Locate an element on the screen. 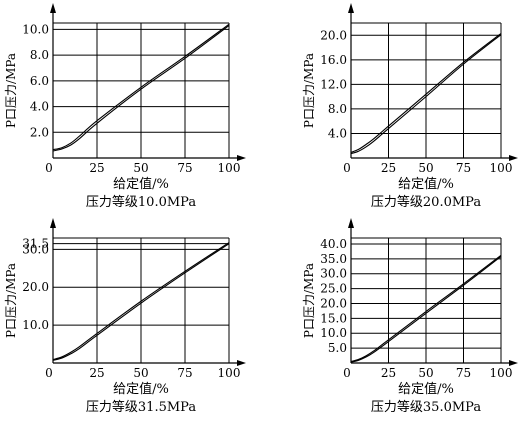 This screenshot has width=527, height=421. y-tick-label: 25.0 is located at coordinates (333, 289).